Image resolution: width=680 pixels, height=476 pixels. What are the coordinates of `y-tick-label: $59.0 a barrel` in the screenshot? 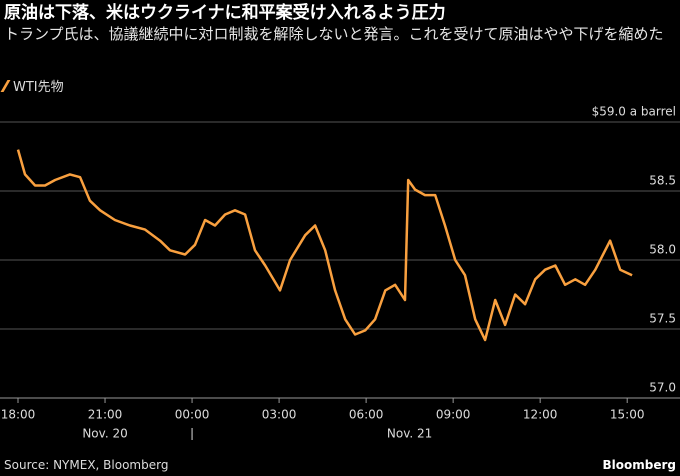 It's located at (634, 112).